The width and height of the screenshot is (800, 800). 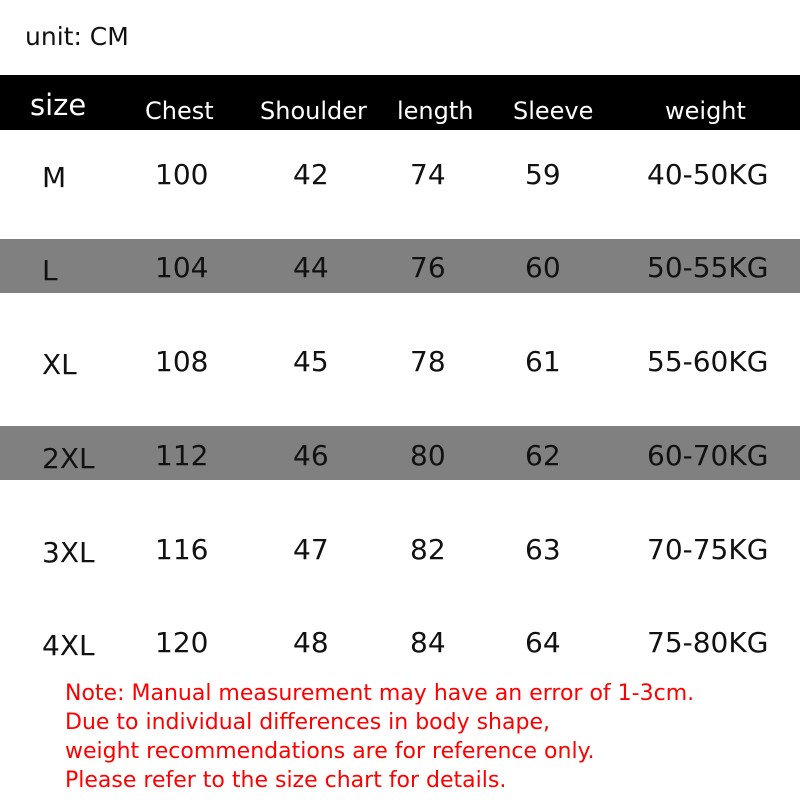 I want to click on header-weight: weight, so click(x=705, y=111).